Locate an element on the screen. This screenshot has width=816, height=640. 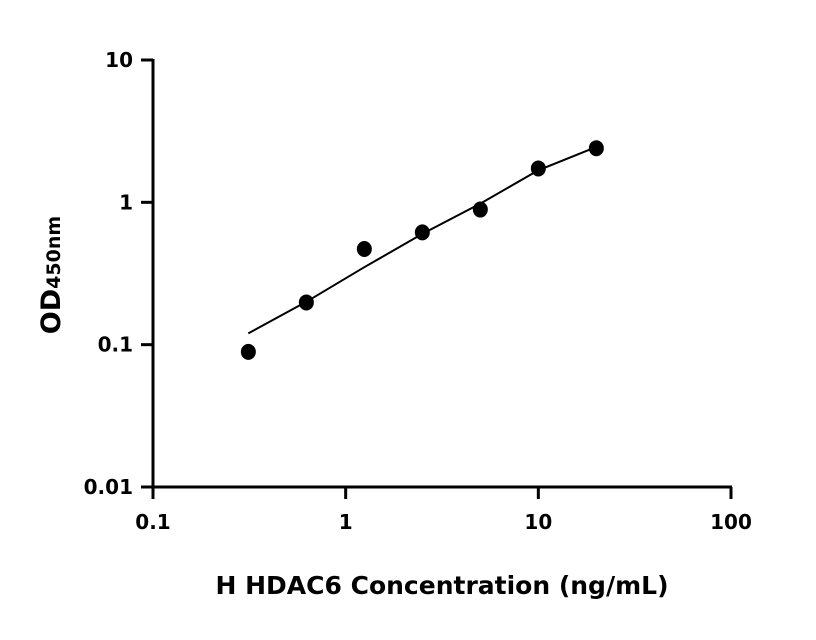
x-tick-label: 100 is located at coordinates (731, 522).